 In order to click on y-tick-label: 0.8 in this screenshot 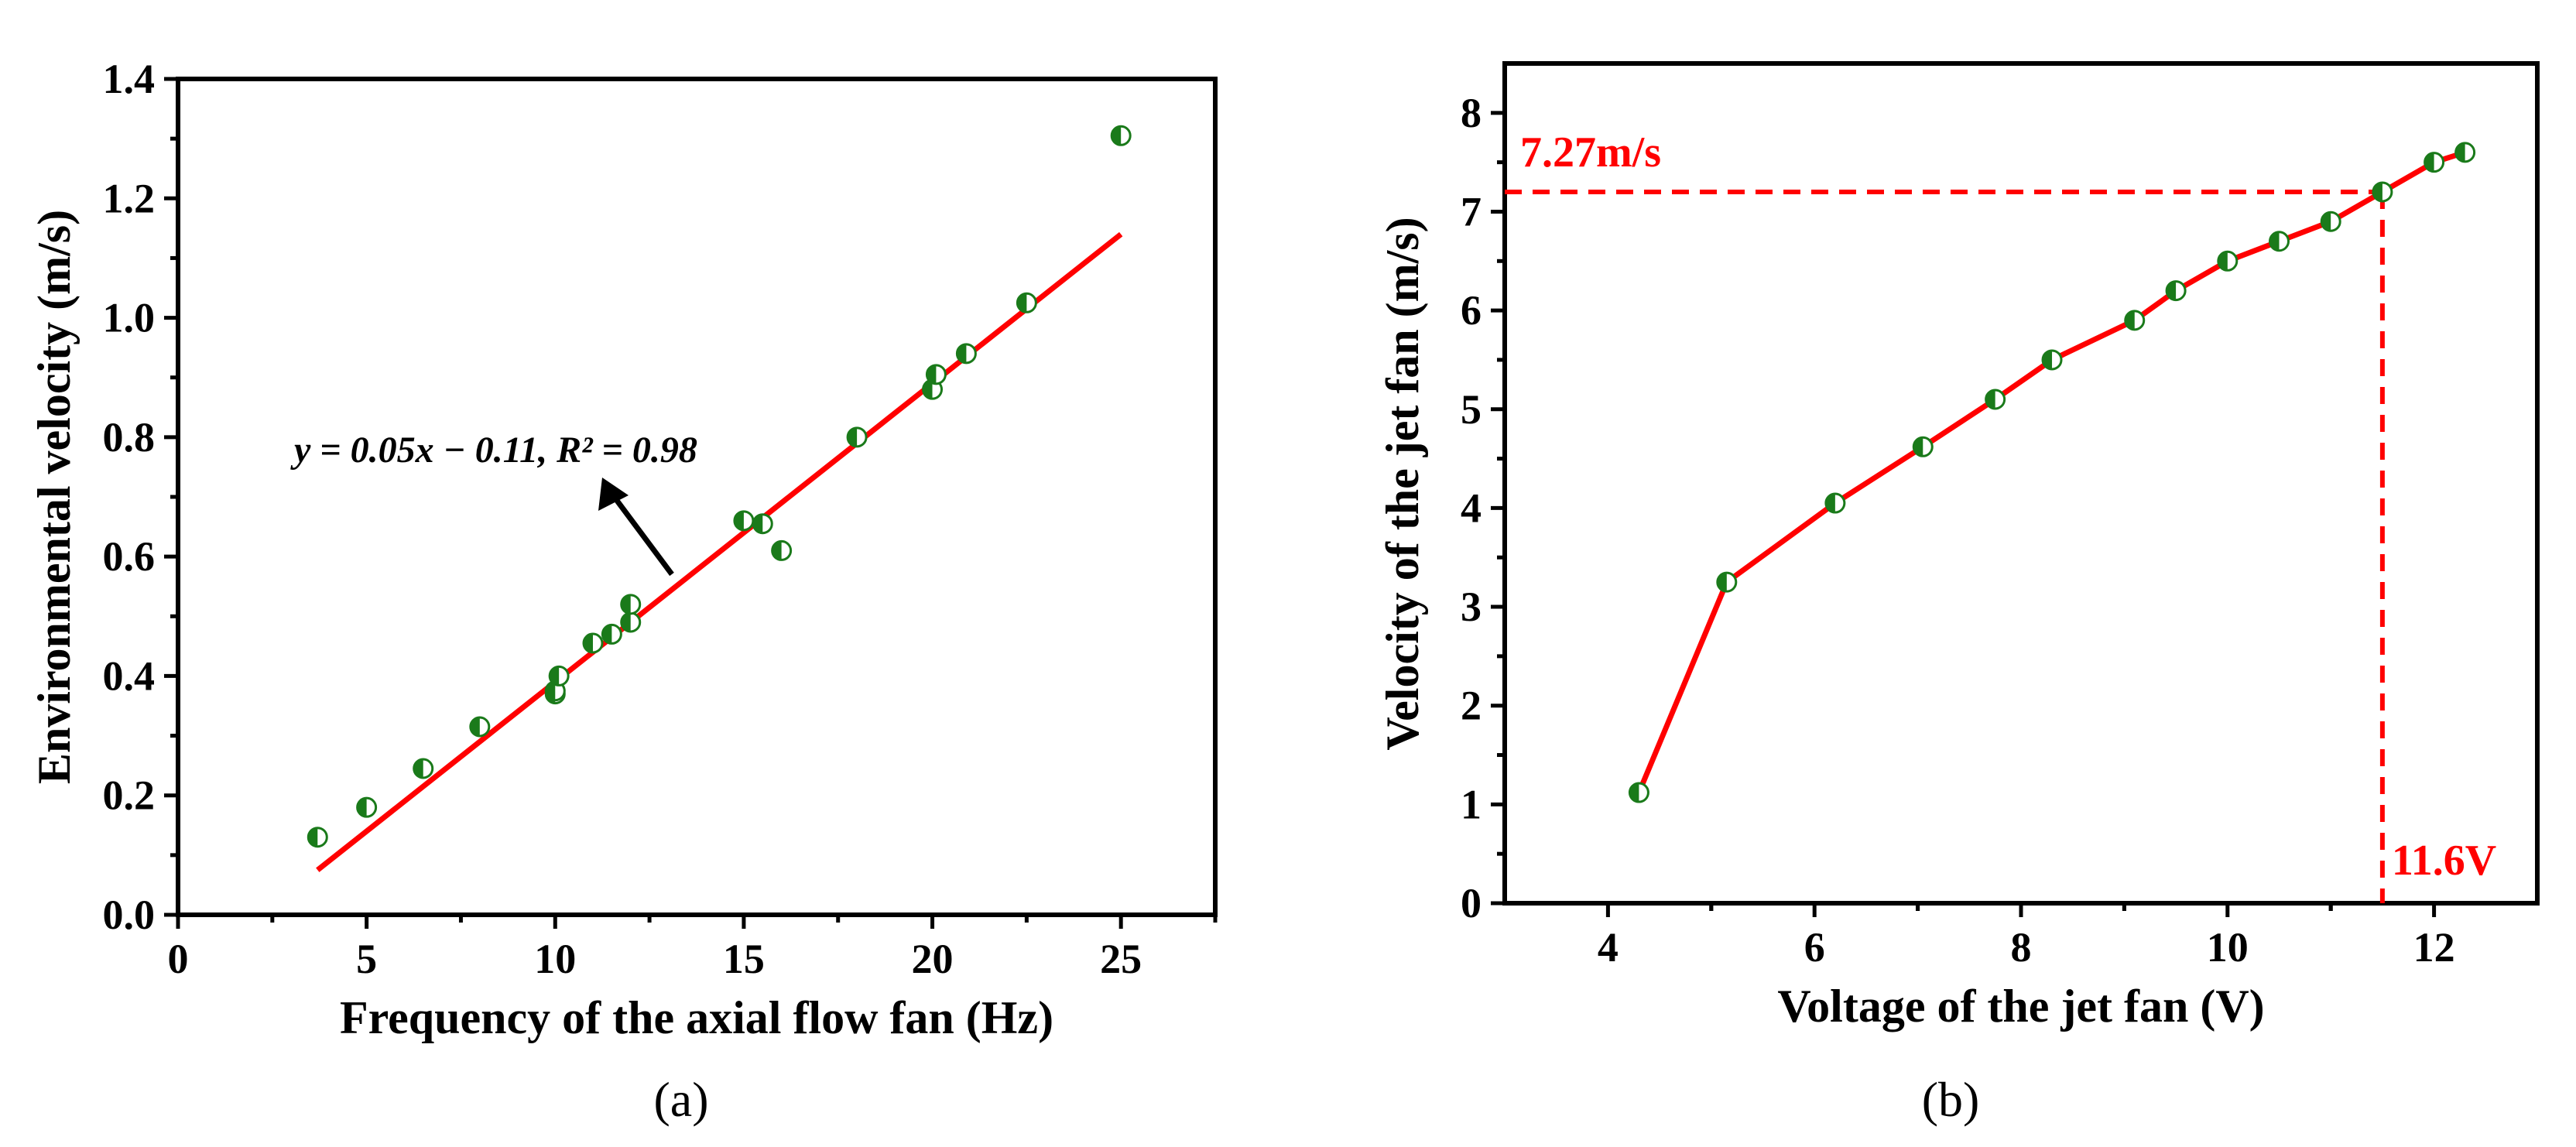, I will do `click(129, 437)`.